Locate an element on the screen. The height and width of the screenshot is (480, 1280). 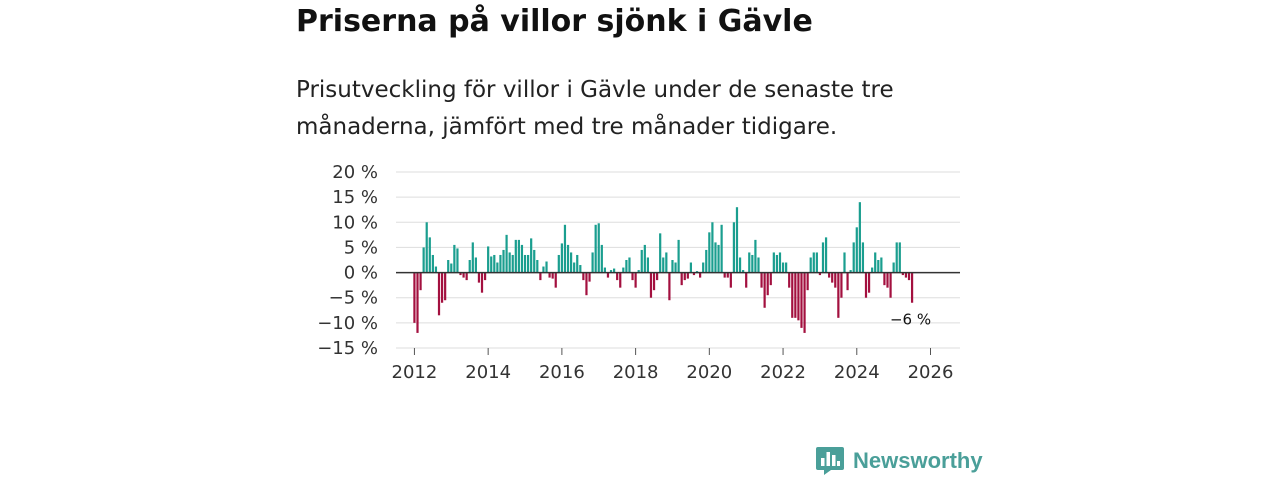
newsworthy-logo-icon is located at coordinates (830, 461).